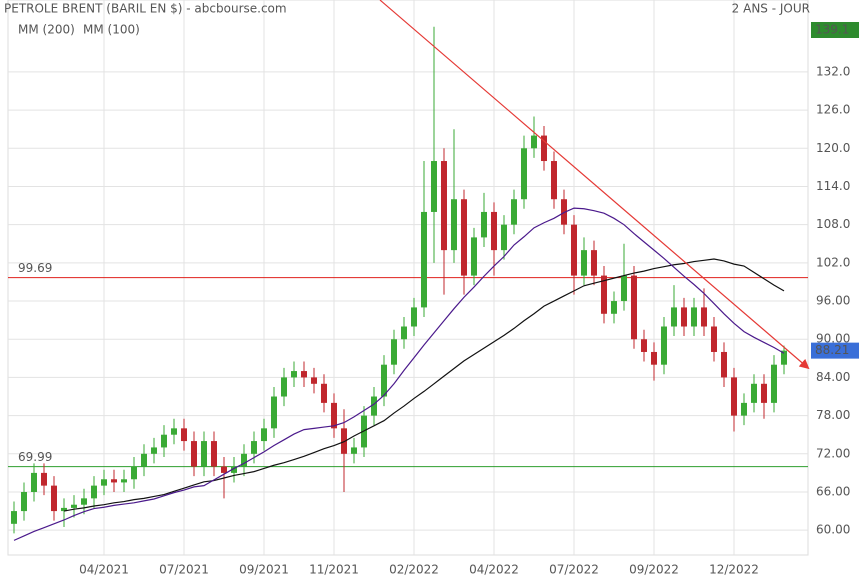  I want to click on price-label: 88.21, so click(832, 350).